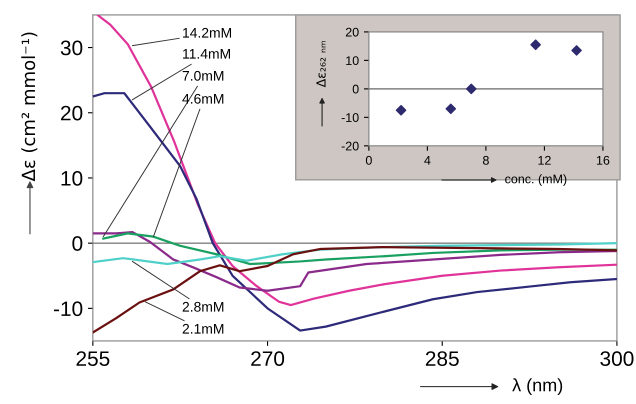 Image resolution: width=636 pixels, height=404 pixels. What do you see at coordinates (535, 180) in the screenshot?
I see `x-axis-title: conc. (mM)` at bounding box center [535, 180].